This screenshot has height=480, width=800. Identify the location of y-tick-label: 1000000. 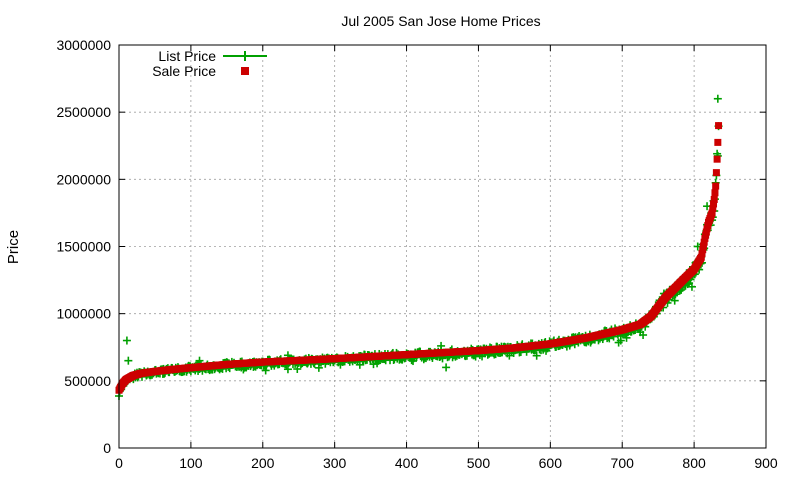
(83, 314).